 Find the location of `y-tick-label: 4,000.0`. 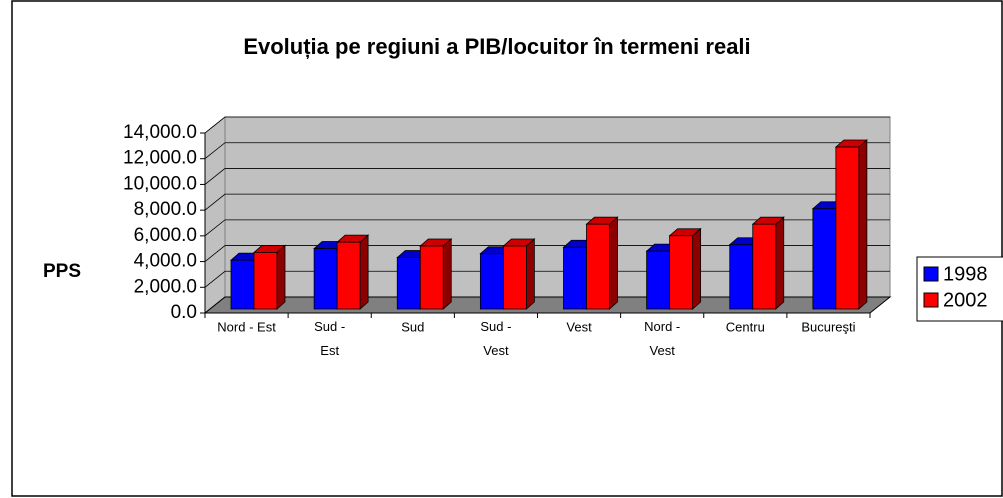

y-tick-label: 4,000.0 is located at coordinates (165, 261).